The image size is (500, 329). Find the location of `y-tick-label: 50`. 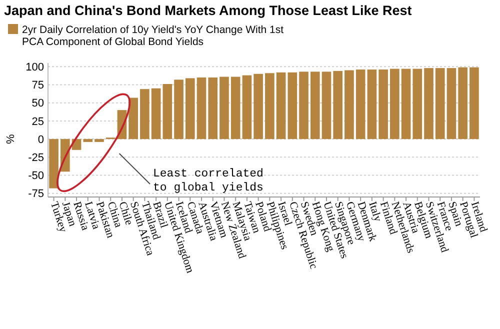

y-tick-label: 50 is located at coordinates (38, 104).